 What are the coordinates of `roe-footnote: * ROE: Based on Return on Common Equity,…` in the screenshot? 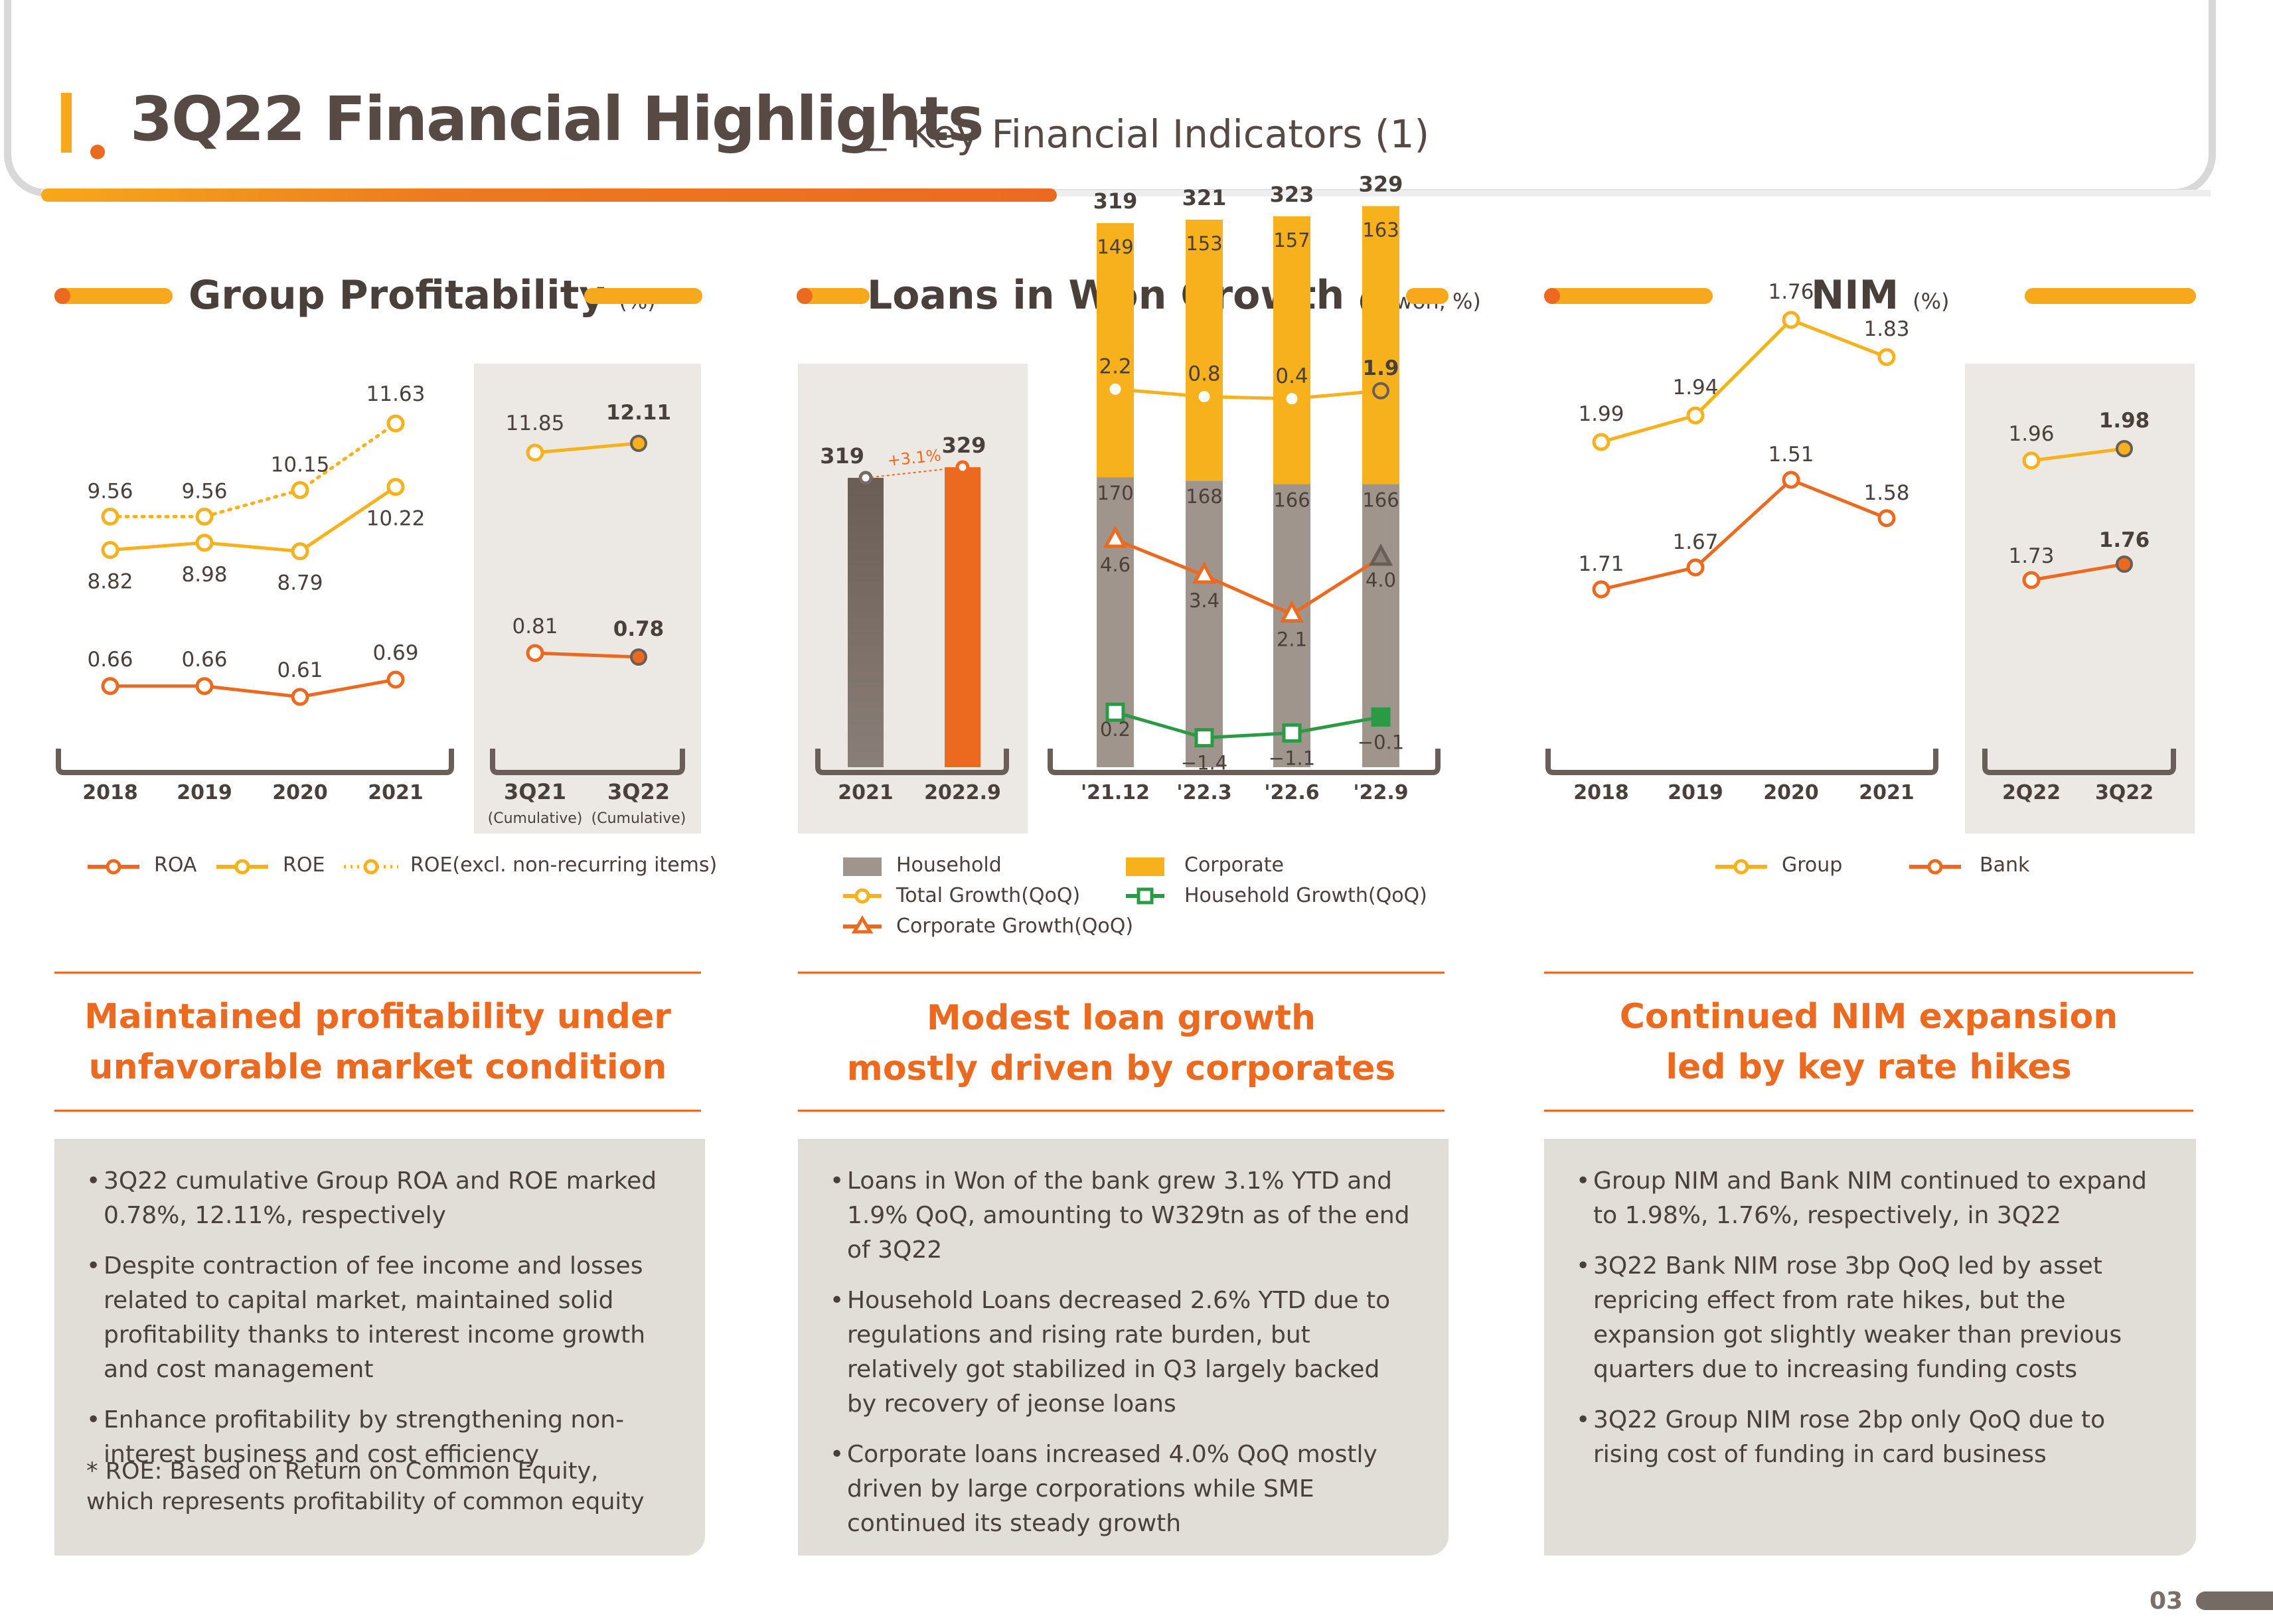 It's located at (365, 1486).